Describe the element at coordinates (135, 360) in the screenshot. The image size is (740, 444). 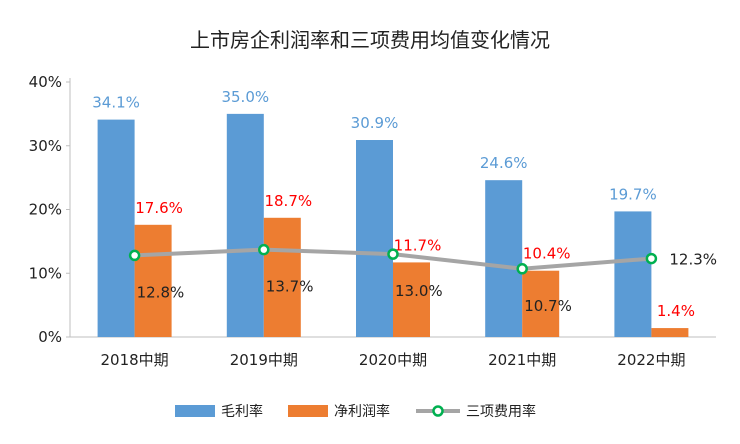
I see `x-tick-label: 2018中期` at that location.